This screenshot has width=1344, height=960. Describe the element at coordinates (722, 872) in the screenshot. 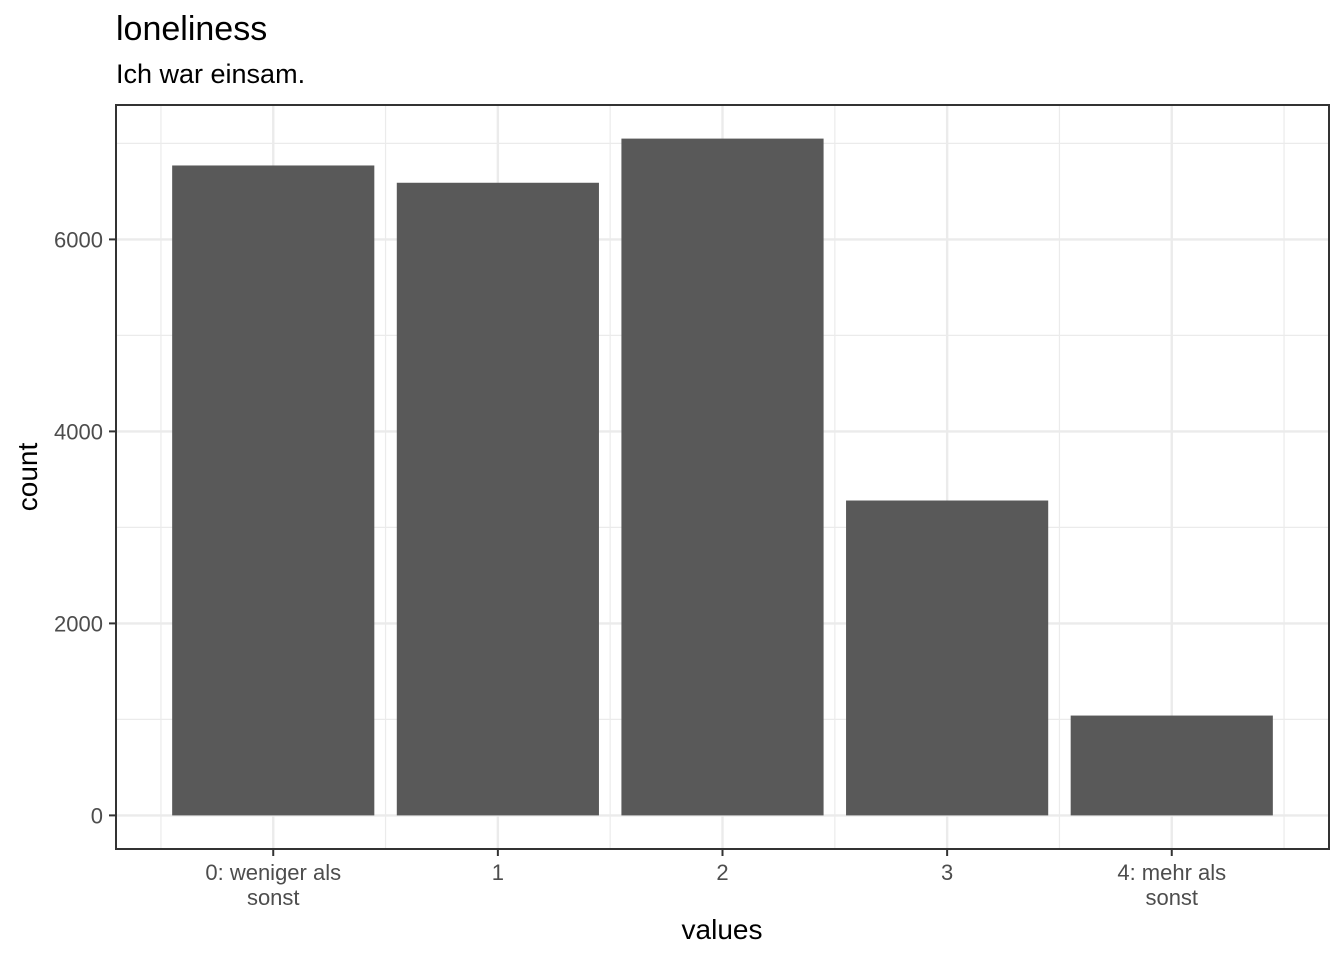

I see `x-tick-label: 2` at that location.